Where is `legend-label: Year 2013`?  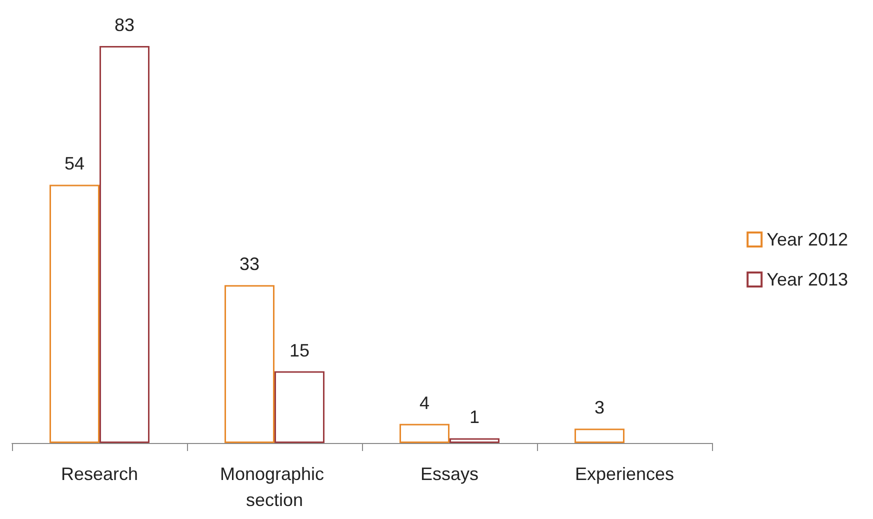
legend-label: Year 2013 is located at coordinates (807, 280).